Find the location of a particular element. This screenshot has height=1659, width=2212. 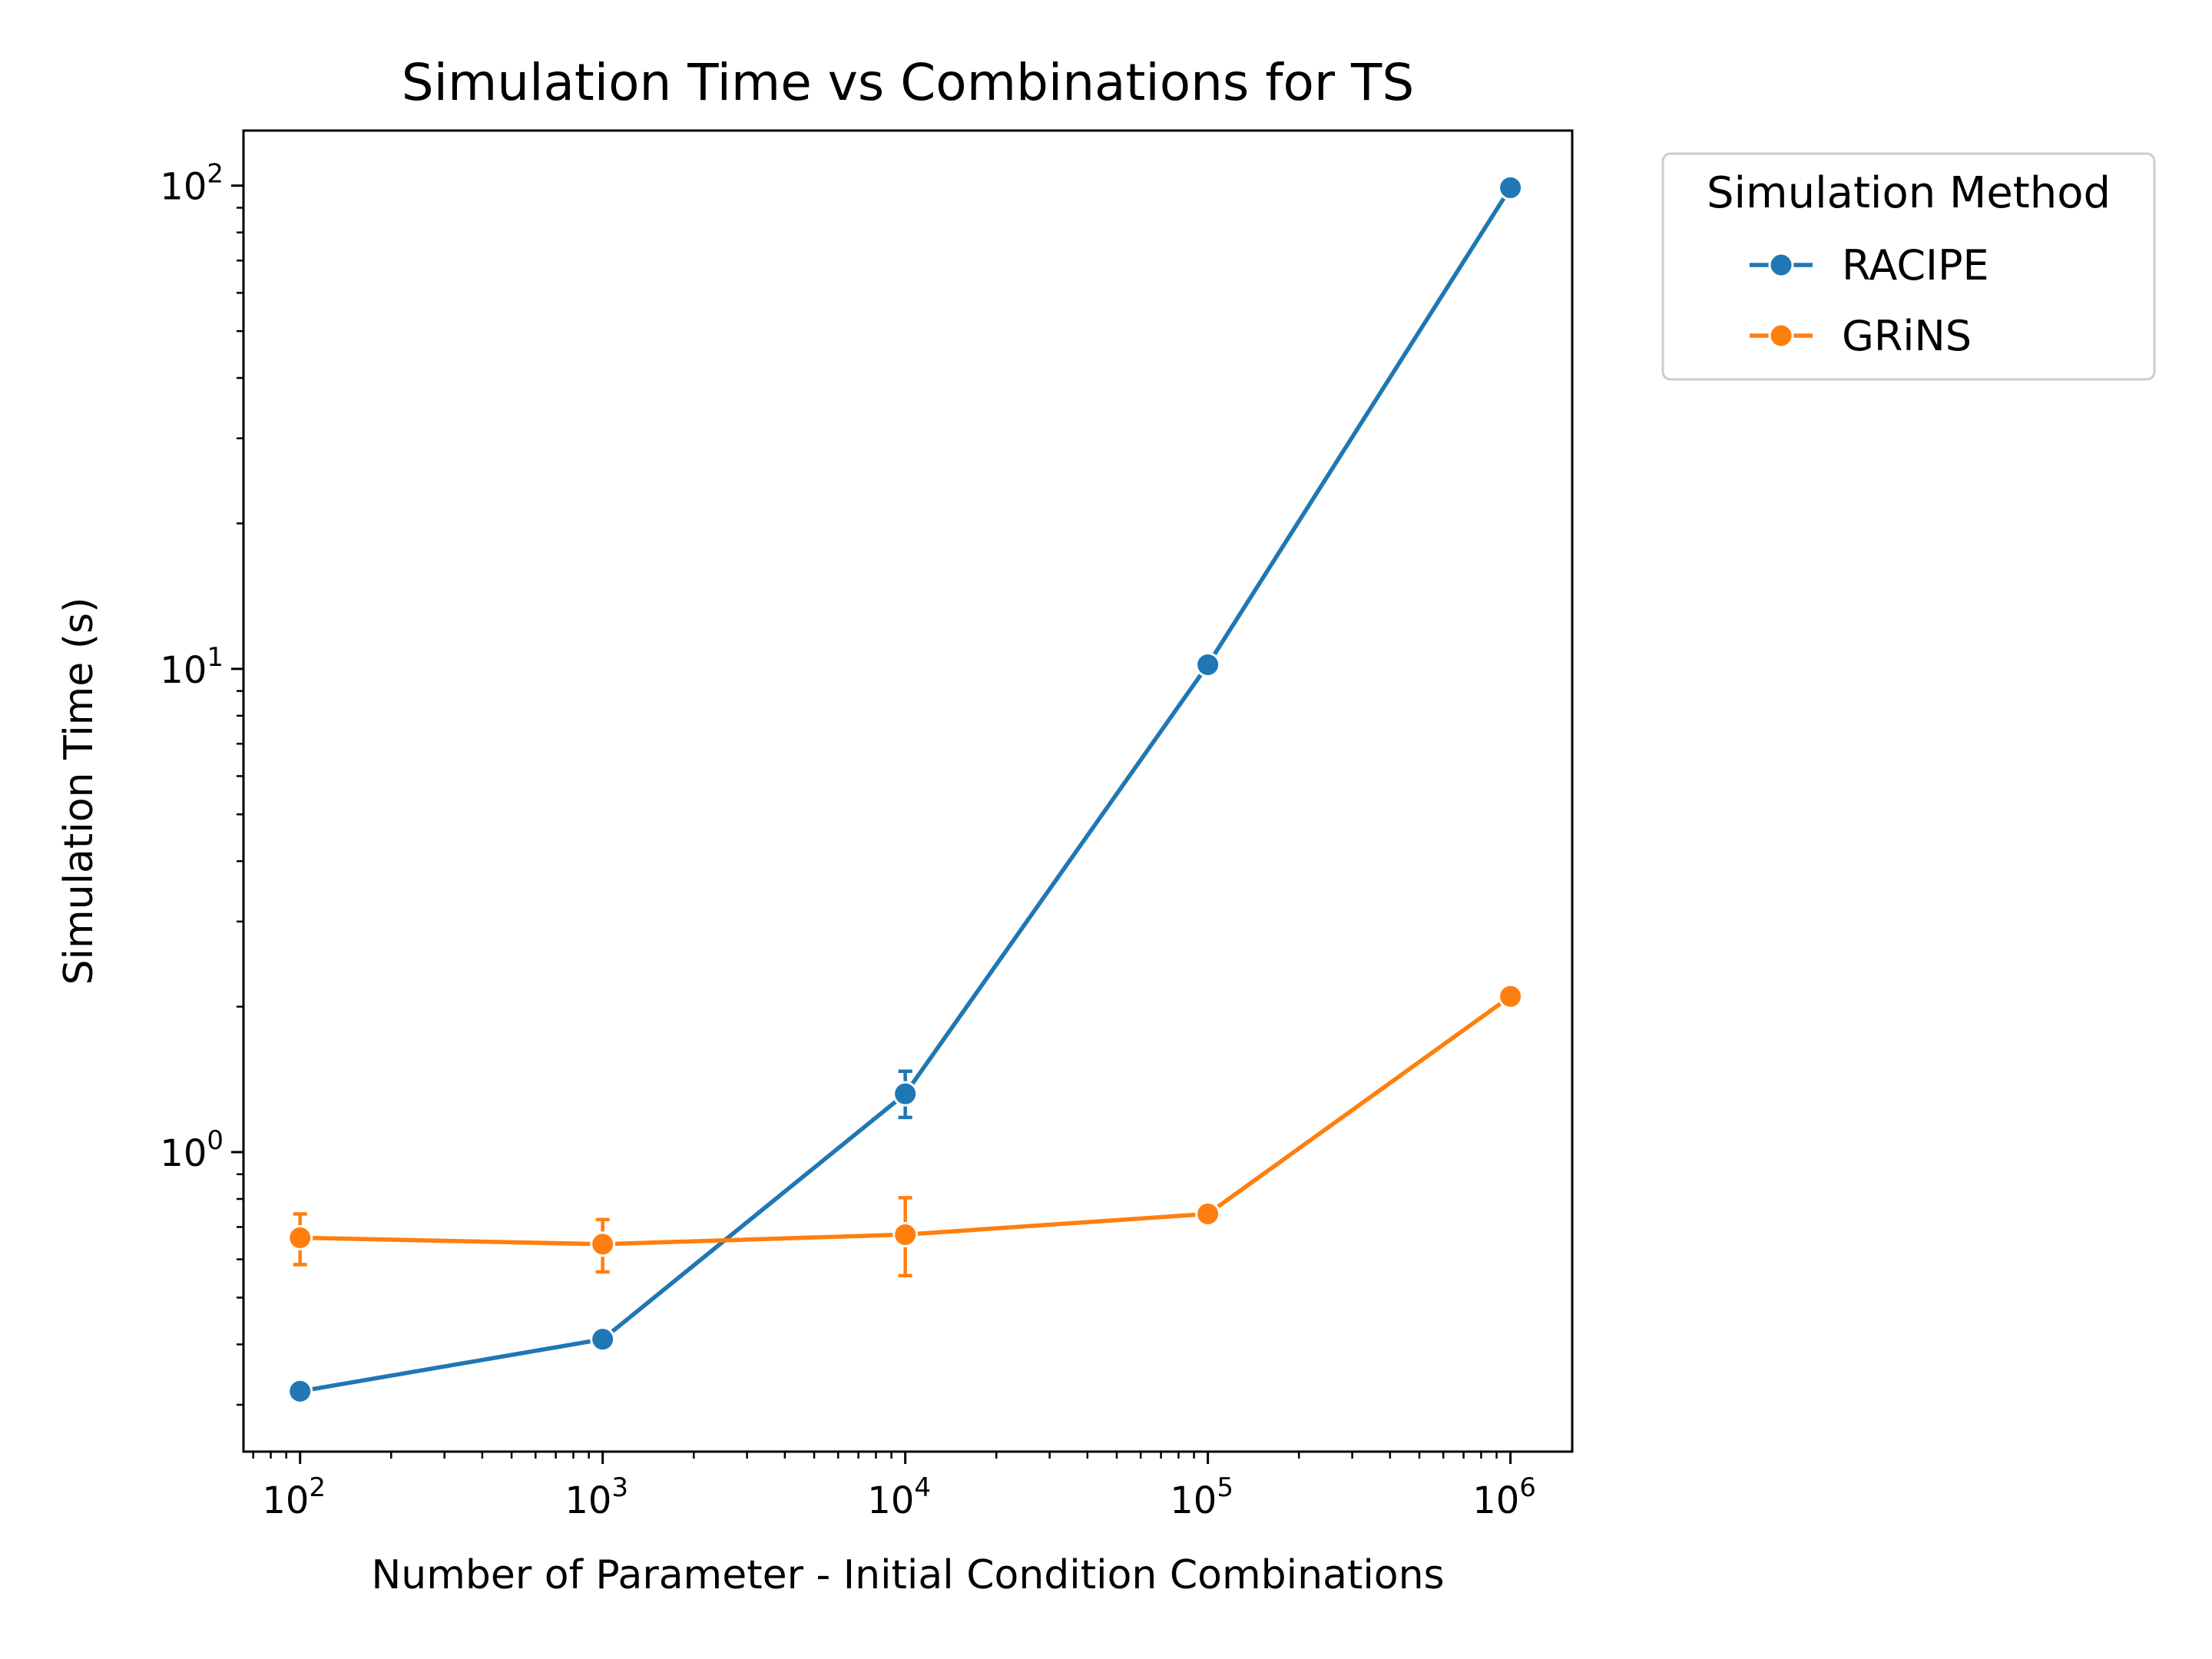

legend-box is located at coordinates (1908, 266).